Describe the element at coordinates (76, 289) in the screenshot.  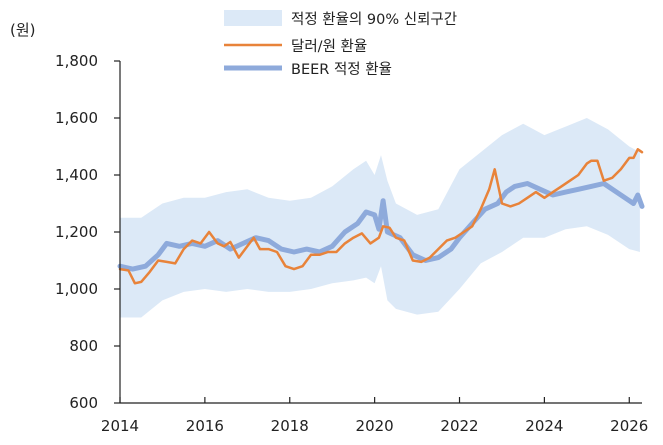
I see `y-tick-label: 1,000` at that location.